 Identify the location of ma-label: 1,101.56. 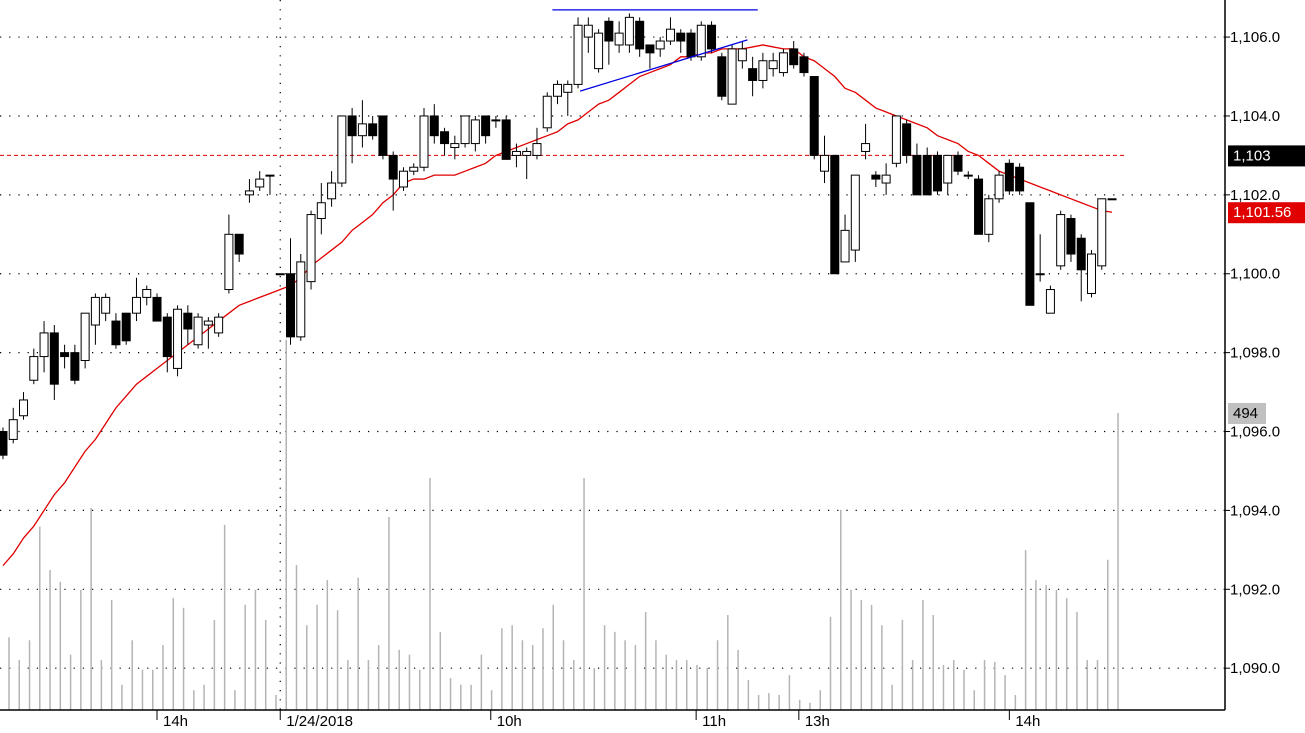
(1262, 212).